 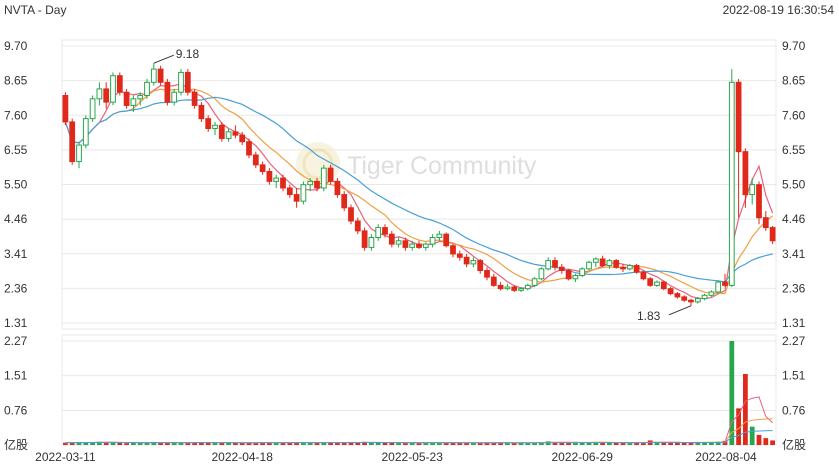 I want to click on high-annotation-label: 9.18, so click(x=188, y=54).